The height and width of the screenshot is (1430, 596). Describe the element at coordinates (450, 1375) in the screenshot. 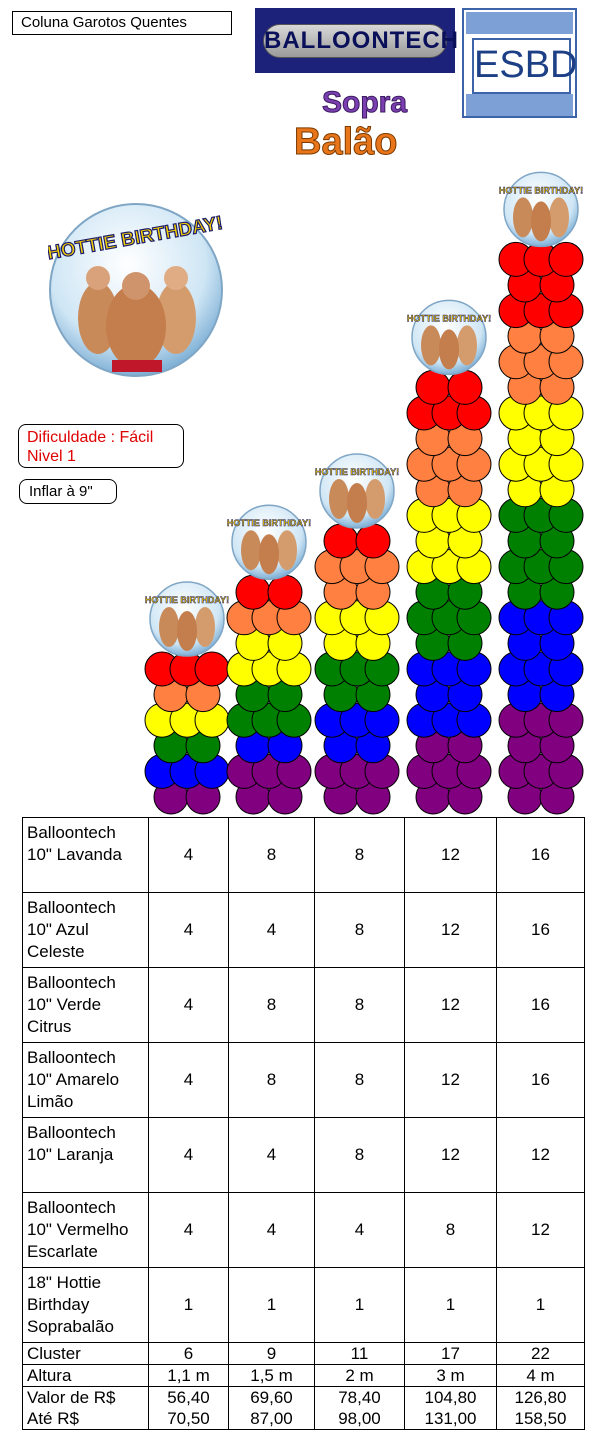

I see `value-cell: 3 m` at that location.